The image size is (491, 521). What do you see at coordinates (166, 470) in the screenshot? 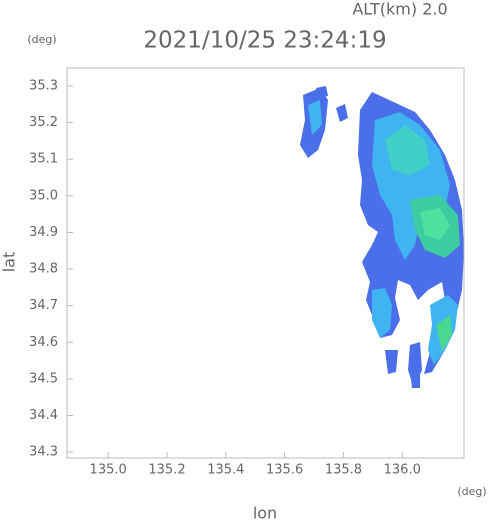
I see `x-tick-label: 135.2` at bounding box center [166, 470].